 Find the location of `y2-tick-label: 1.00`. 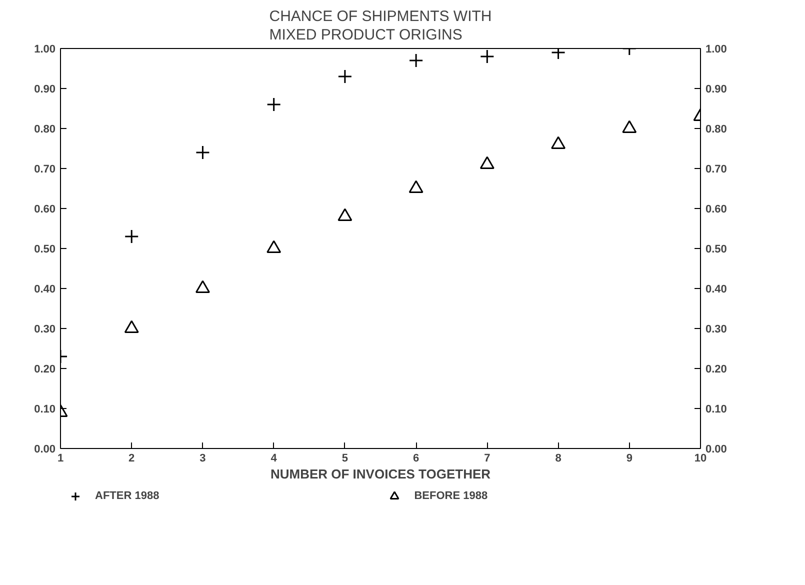

y2-tick-label: 1.00 is located at coordinates (716, 50).